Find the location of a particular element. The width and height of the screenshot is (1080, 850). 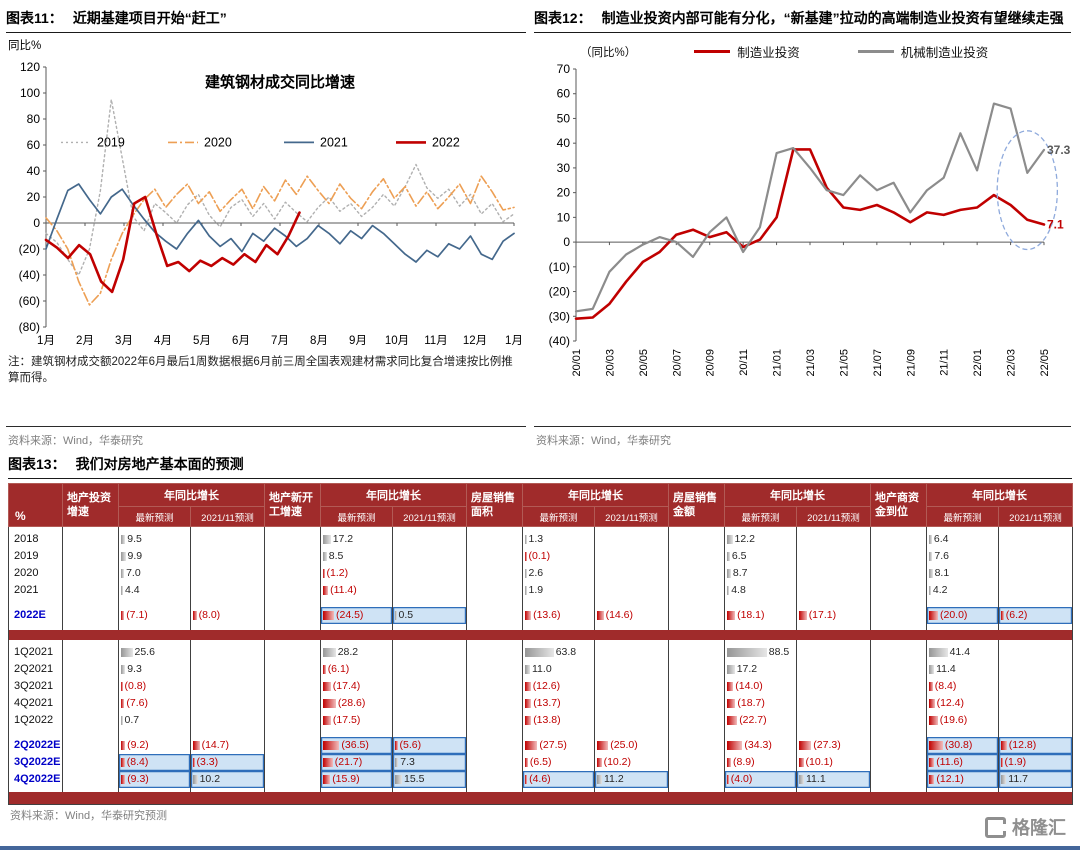

row-label: 4Q2022E is located at coordinates (35, 779).